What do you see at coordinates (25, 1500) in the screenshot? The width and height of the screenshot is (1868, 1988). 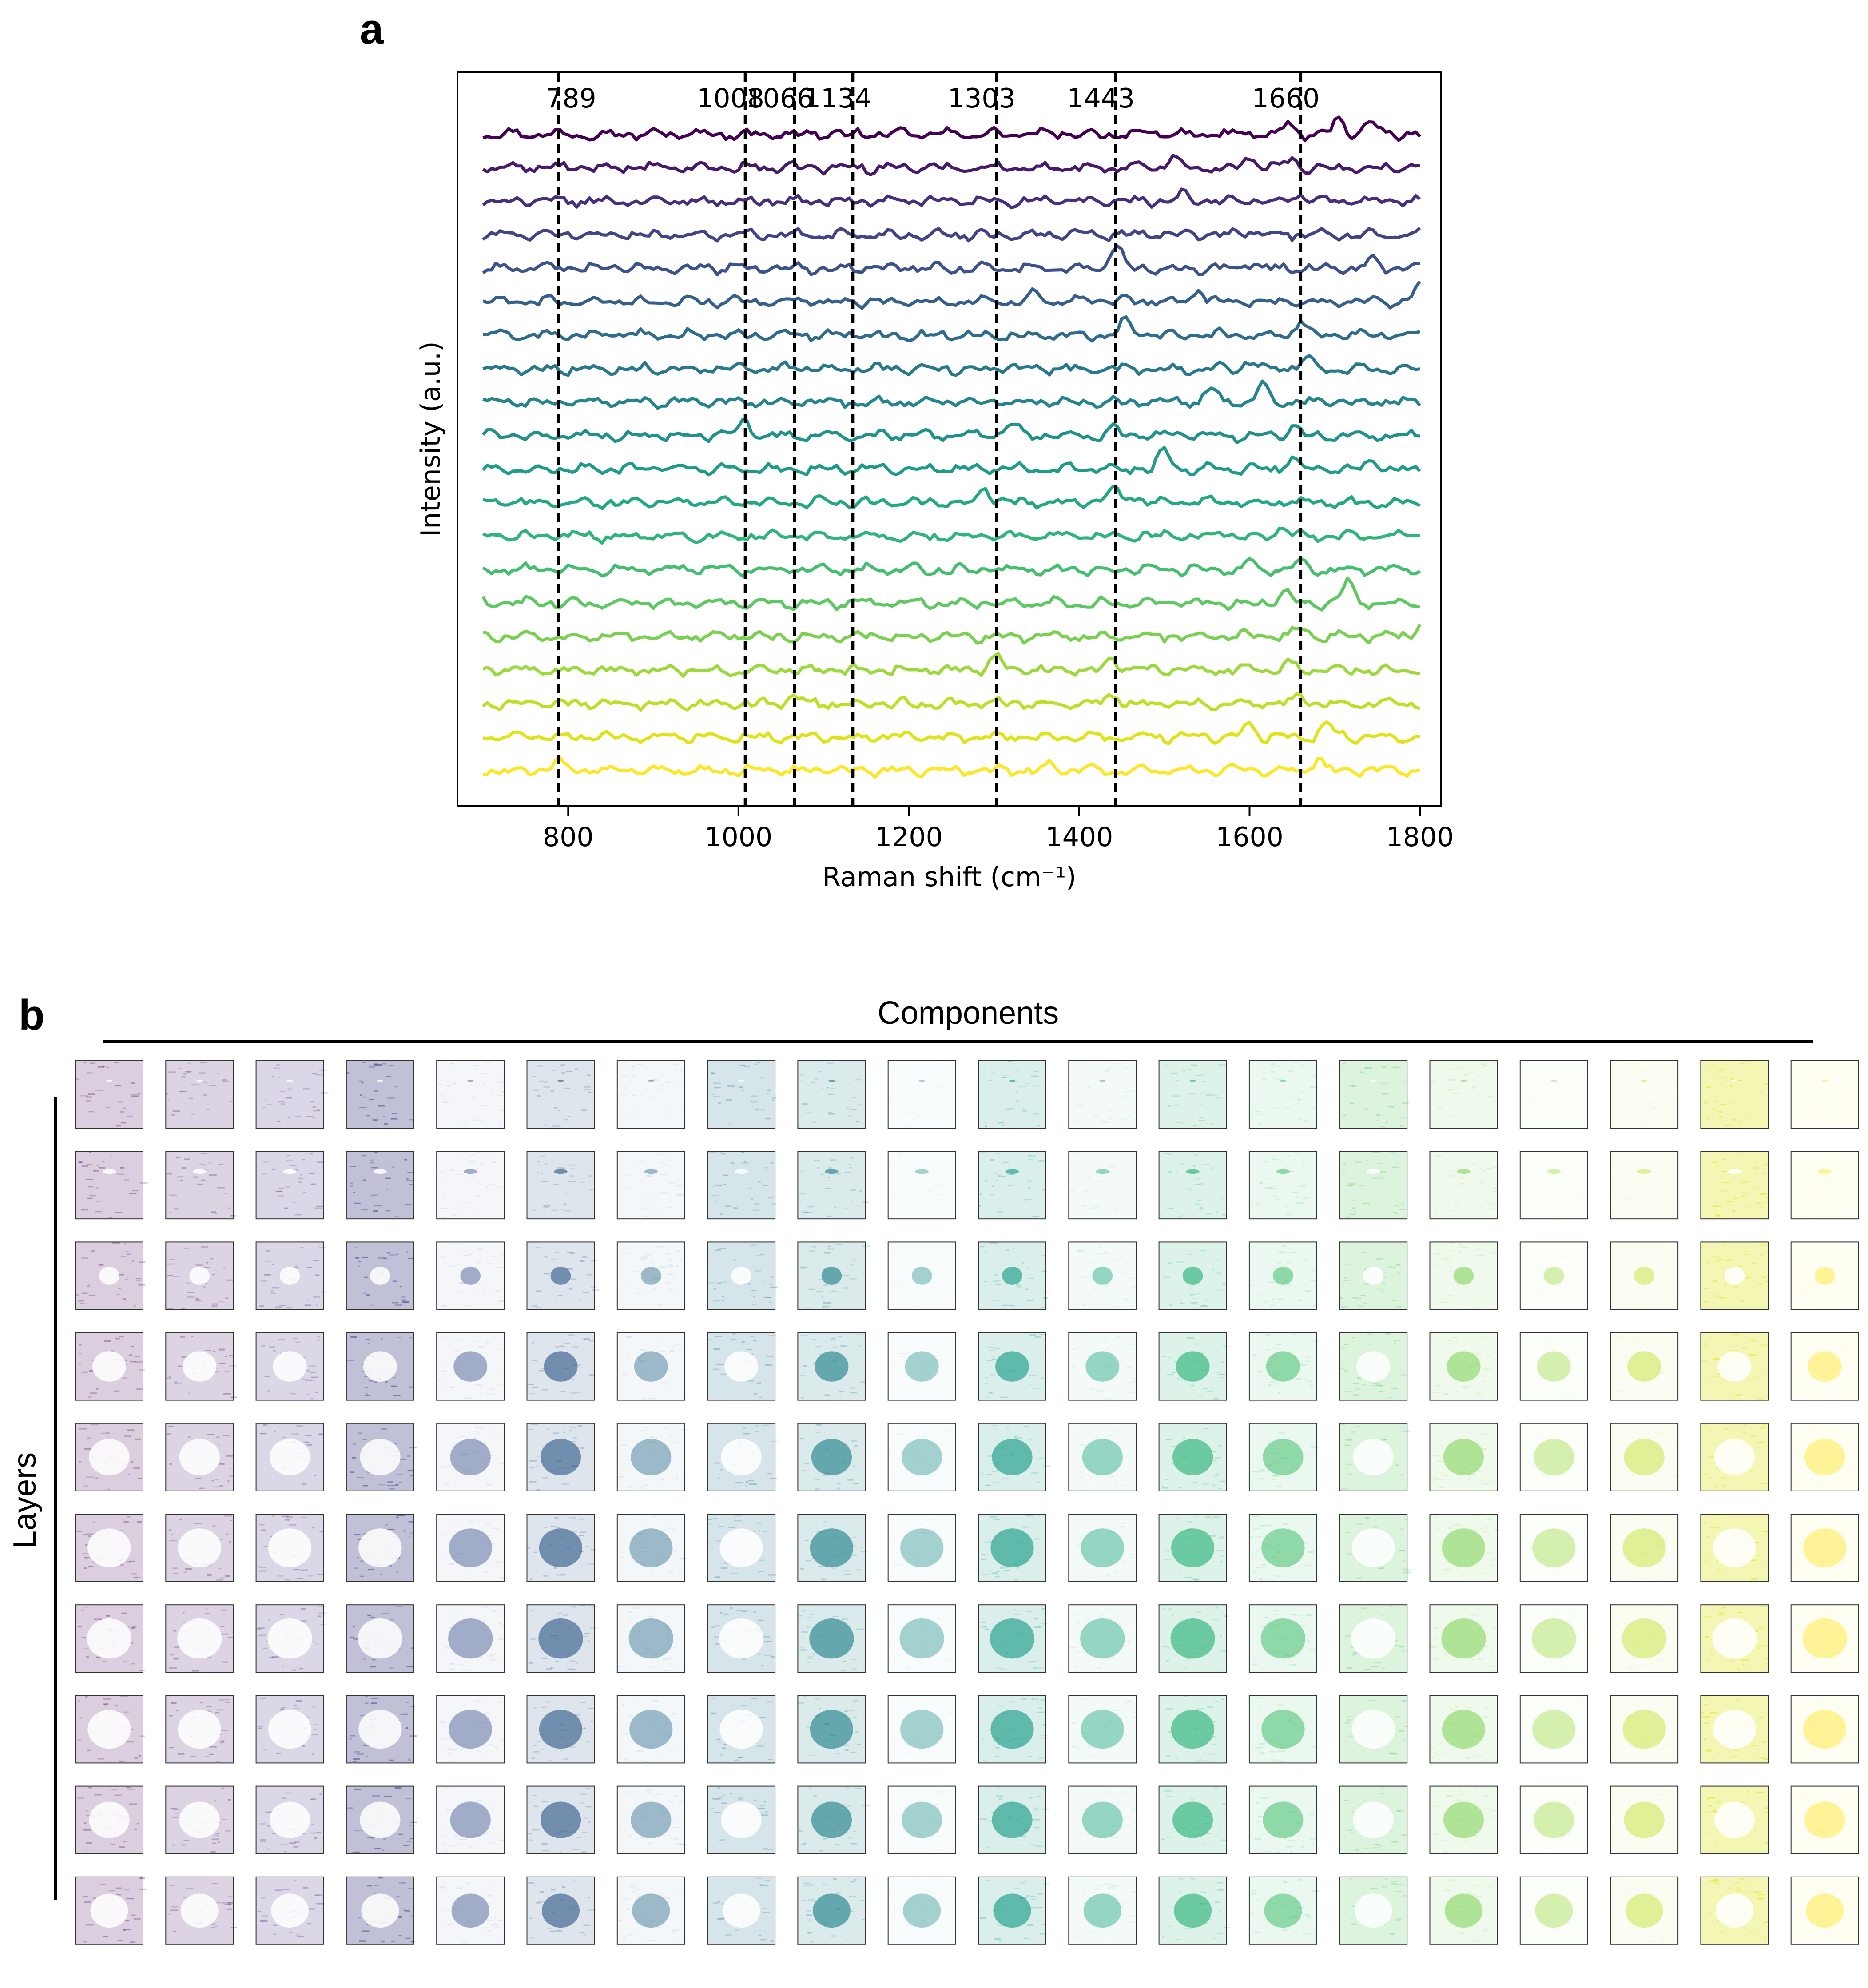 I see `layers-label: Layers` at bounding box center [25, 1500].